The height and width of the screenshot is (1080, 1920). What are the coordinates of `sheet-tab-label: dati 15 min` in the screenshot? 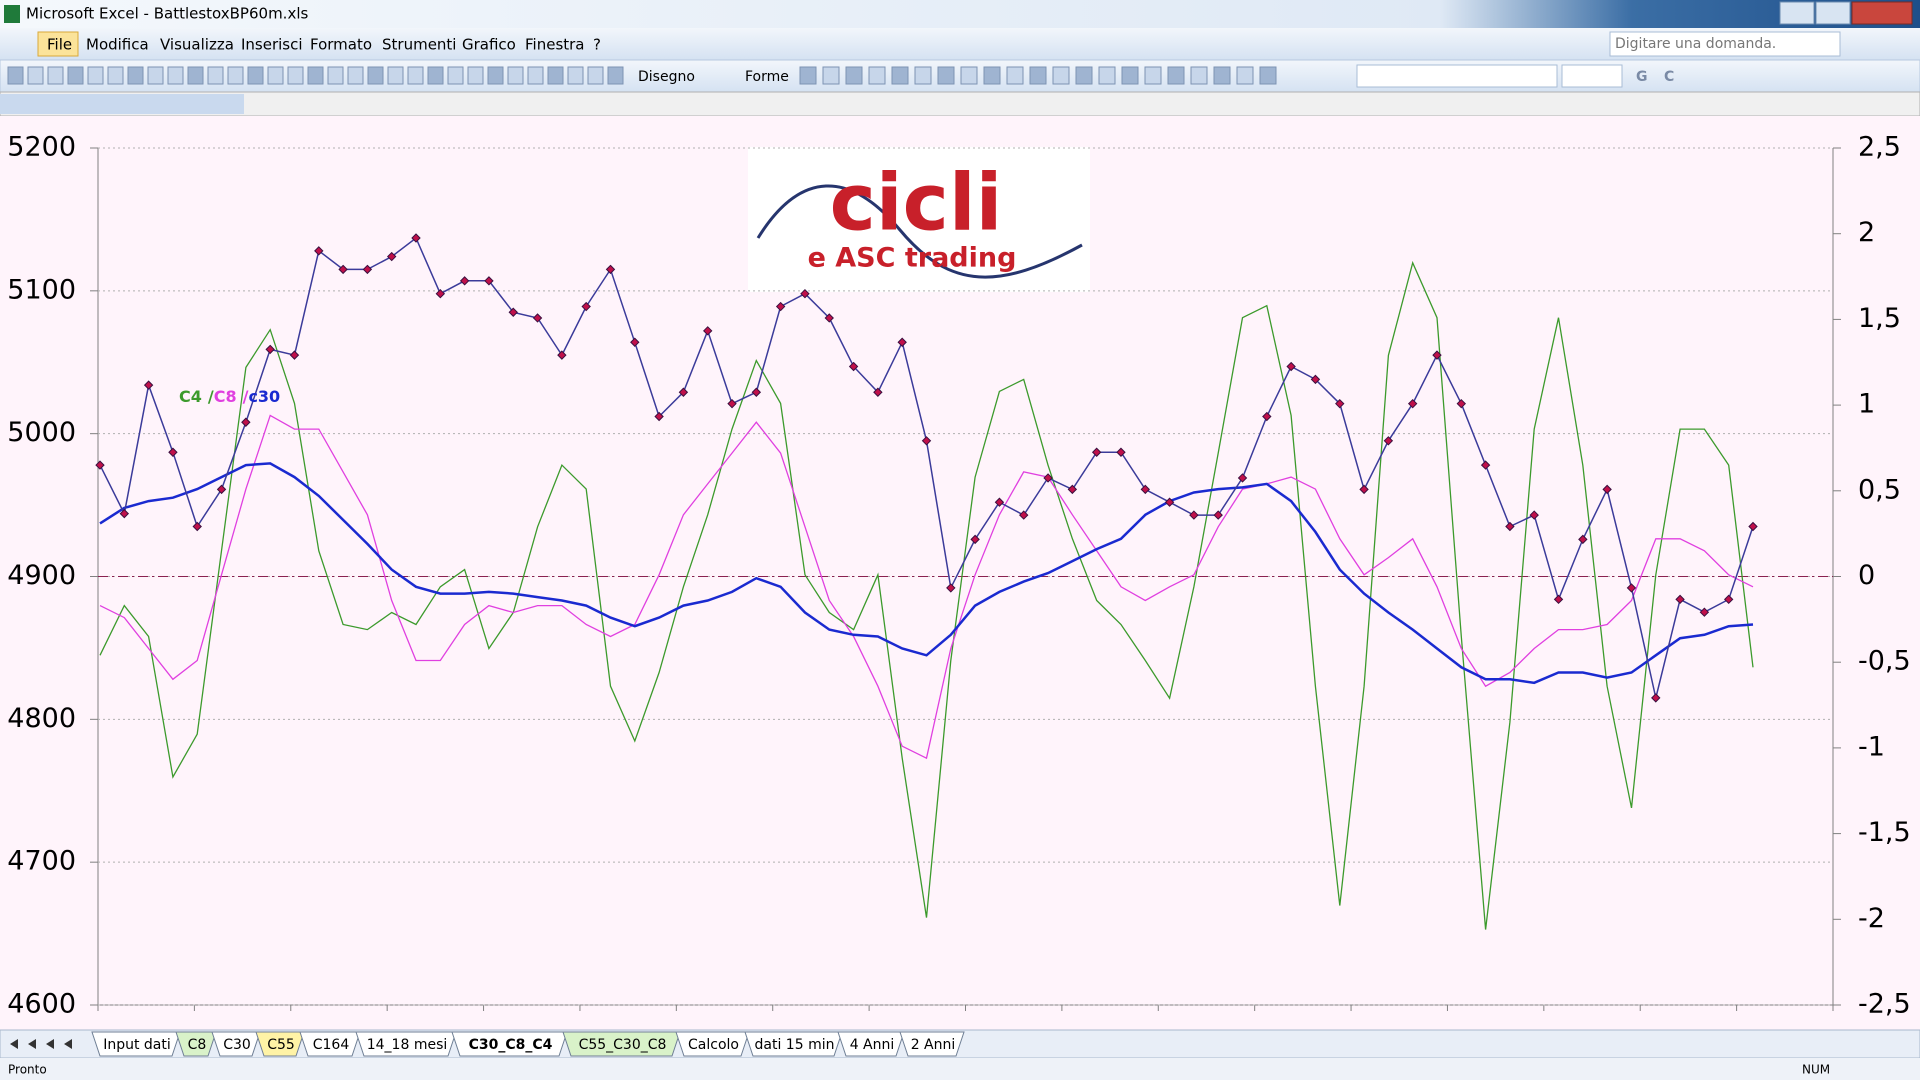 It's located at (795, 1045).